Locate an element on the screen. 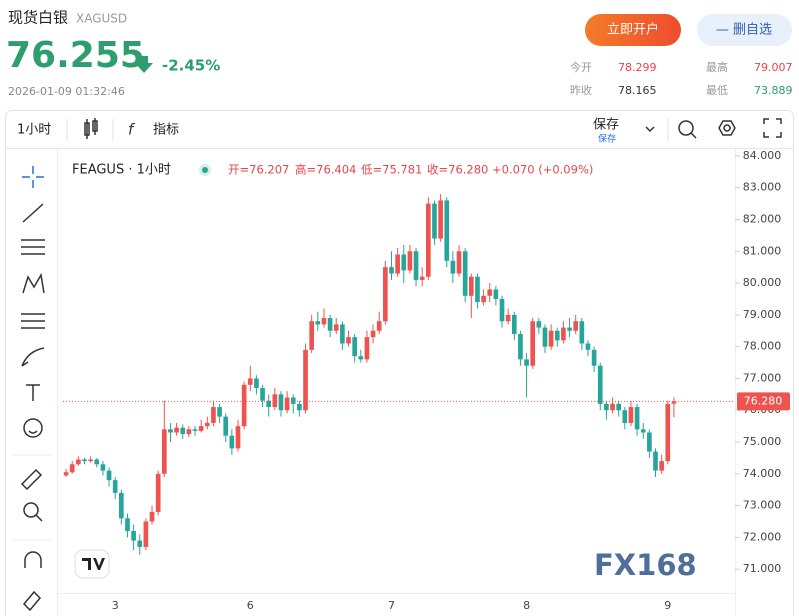  down-arrow is located at coordinates (144, 64).